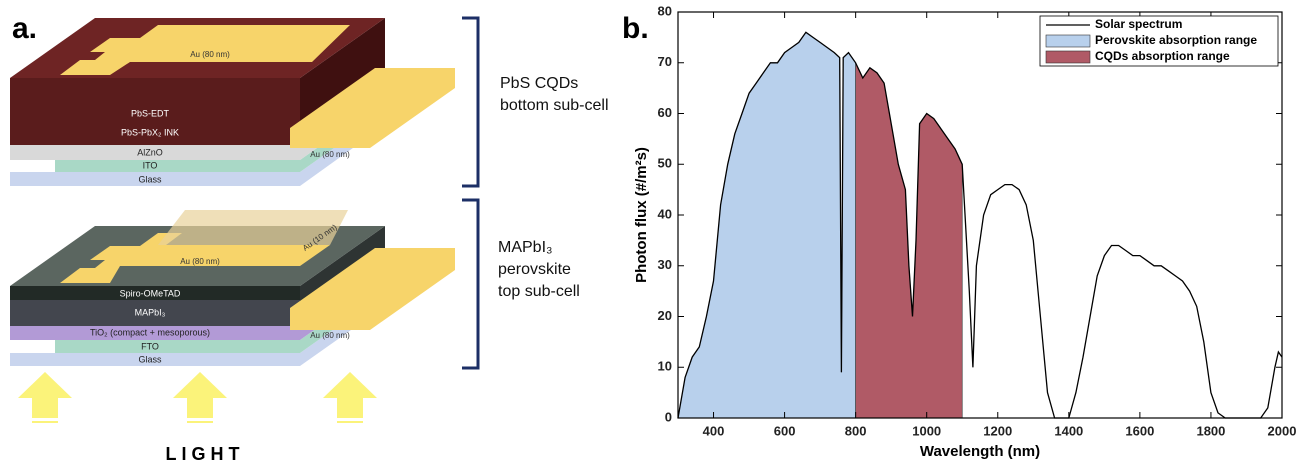 This screenshot has height=465, width=1298. Describe the element at coordinates (785, 430) in the screenshot. I see `x-tick-label: 600` at that location.